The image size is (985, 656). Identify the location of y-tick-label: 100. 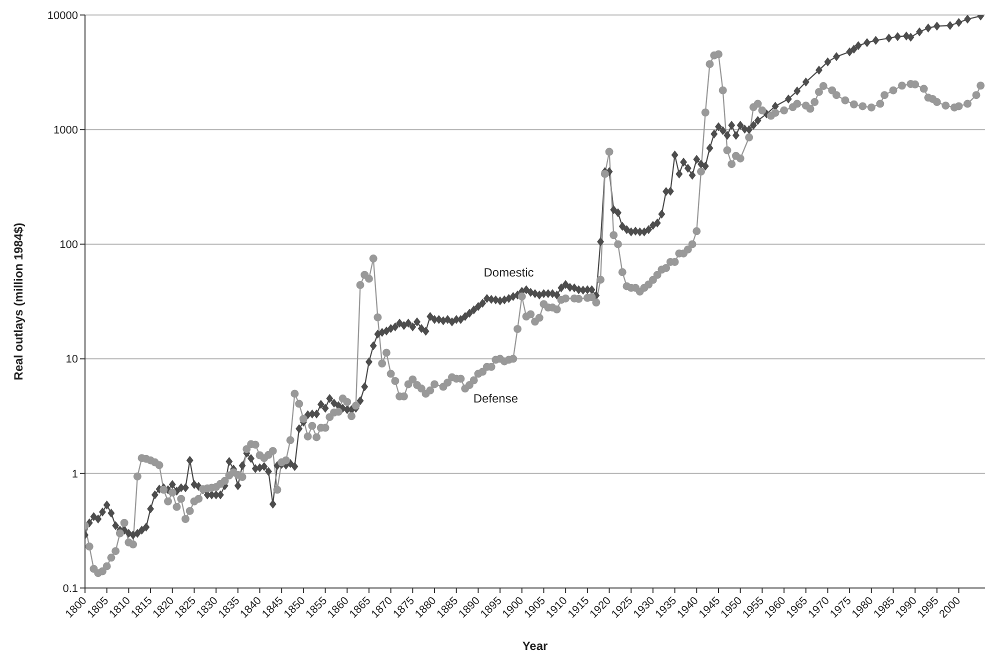
(69, 245).